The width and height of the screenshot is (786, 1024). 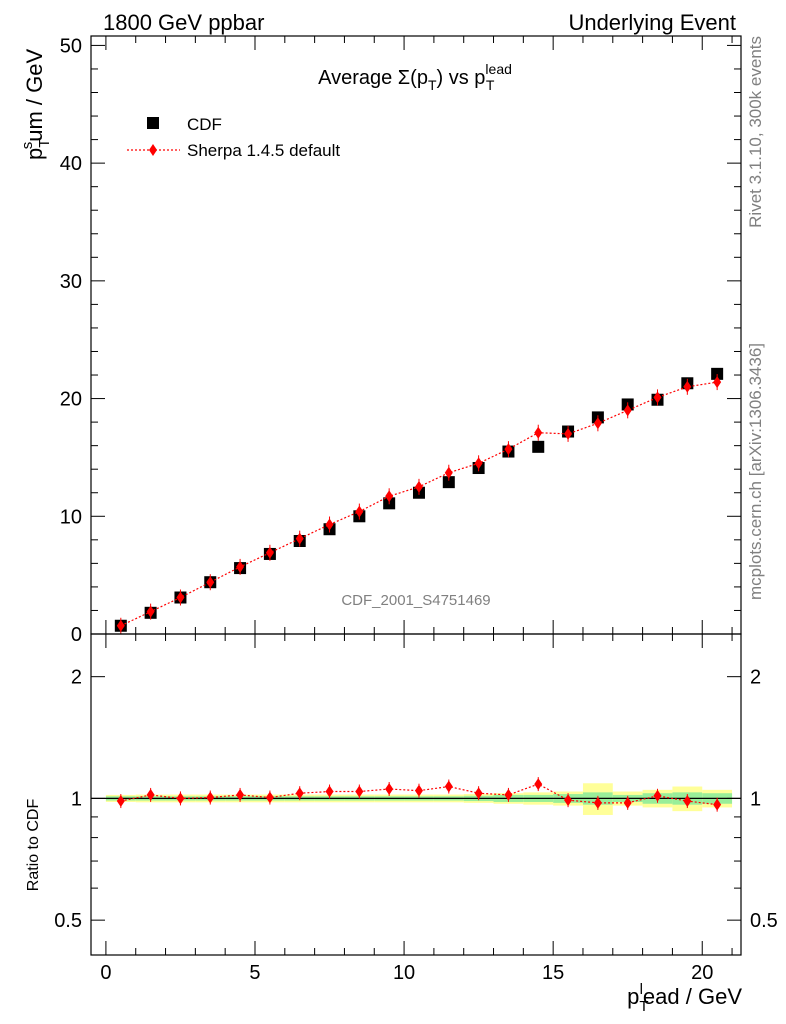 I want to click on ratio-uncertainty-bands, so click(x=416, y=799).